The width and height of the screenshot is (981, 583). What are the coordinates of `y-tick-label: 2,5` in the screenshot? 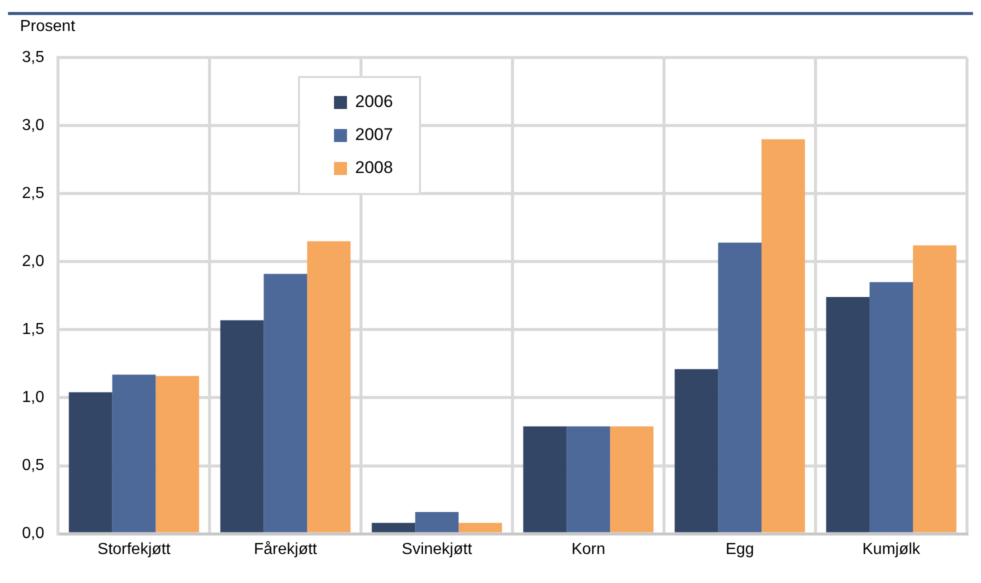 It's located at (33, 193).